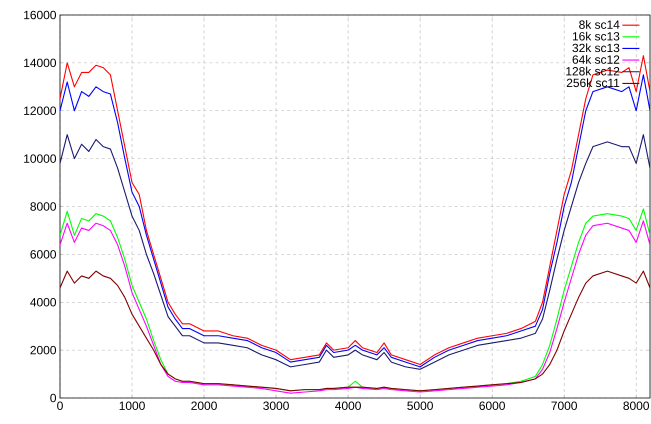 This screenshot has width=651, height=424. I want to click on legend-label: 32k sc13, so click(596, 47).